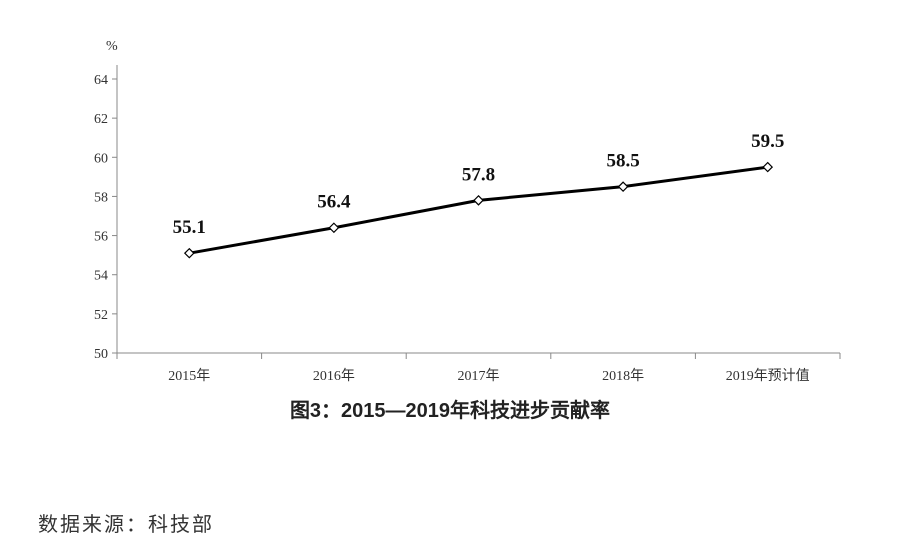  I want to click on y-axis-unit: %, so click(112, 46).